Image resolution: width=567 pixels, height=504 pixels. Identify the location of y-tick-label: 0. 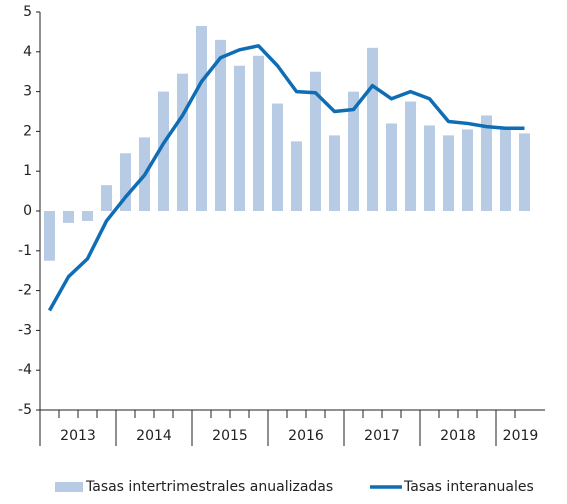
(27, 211).